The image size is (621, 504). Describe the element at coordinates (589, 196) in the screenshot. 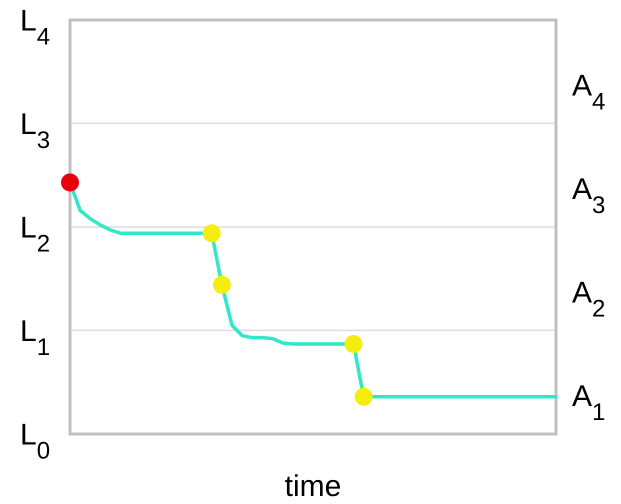

I see `text: A$_{3}$` at that location.